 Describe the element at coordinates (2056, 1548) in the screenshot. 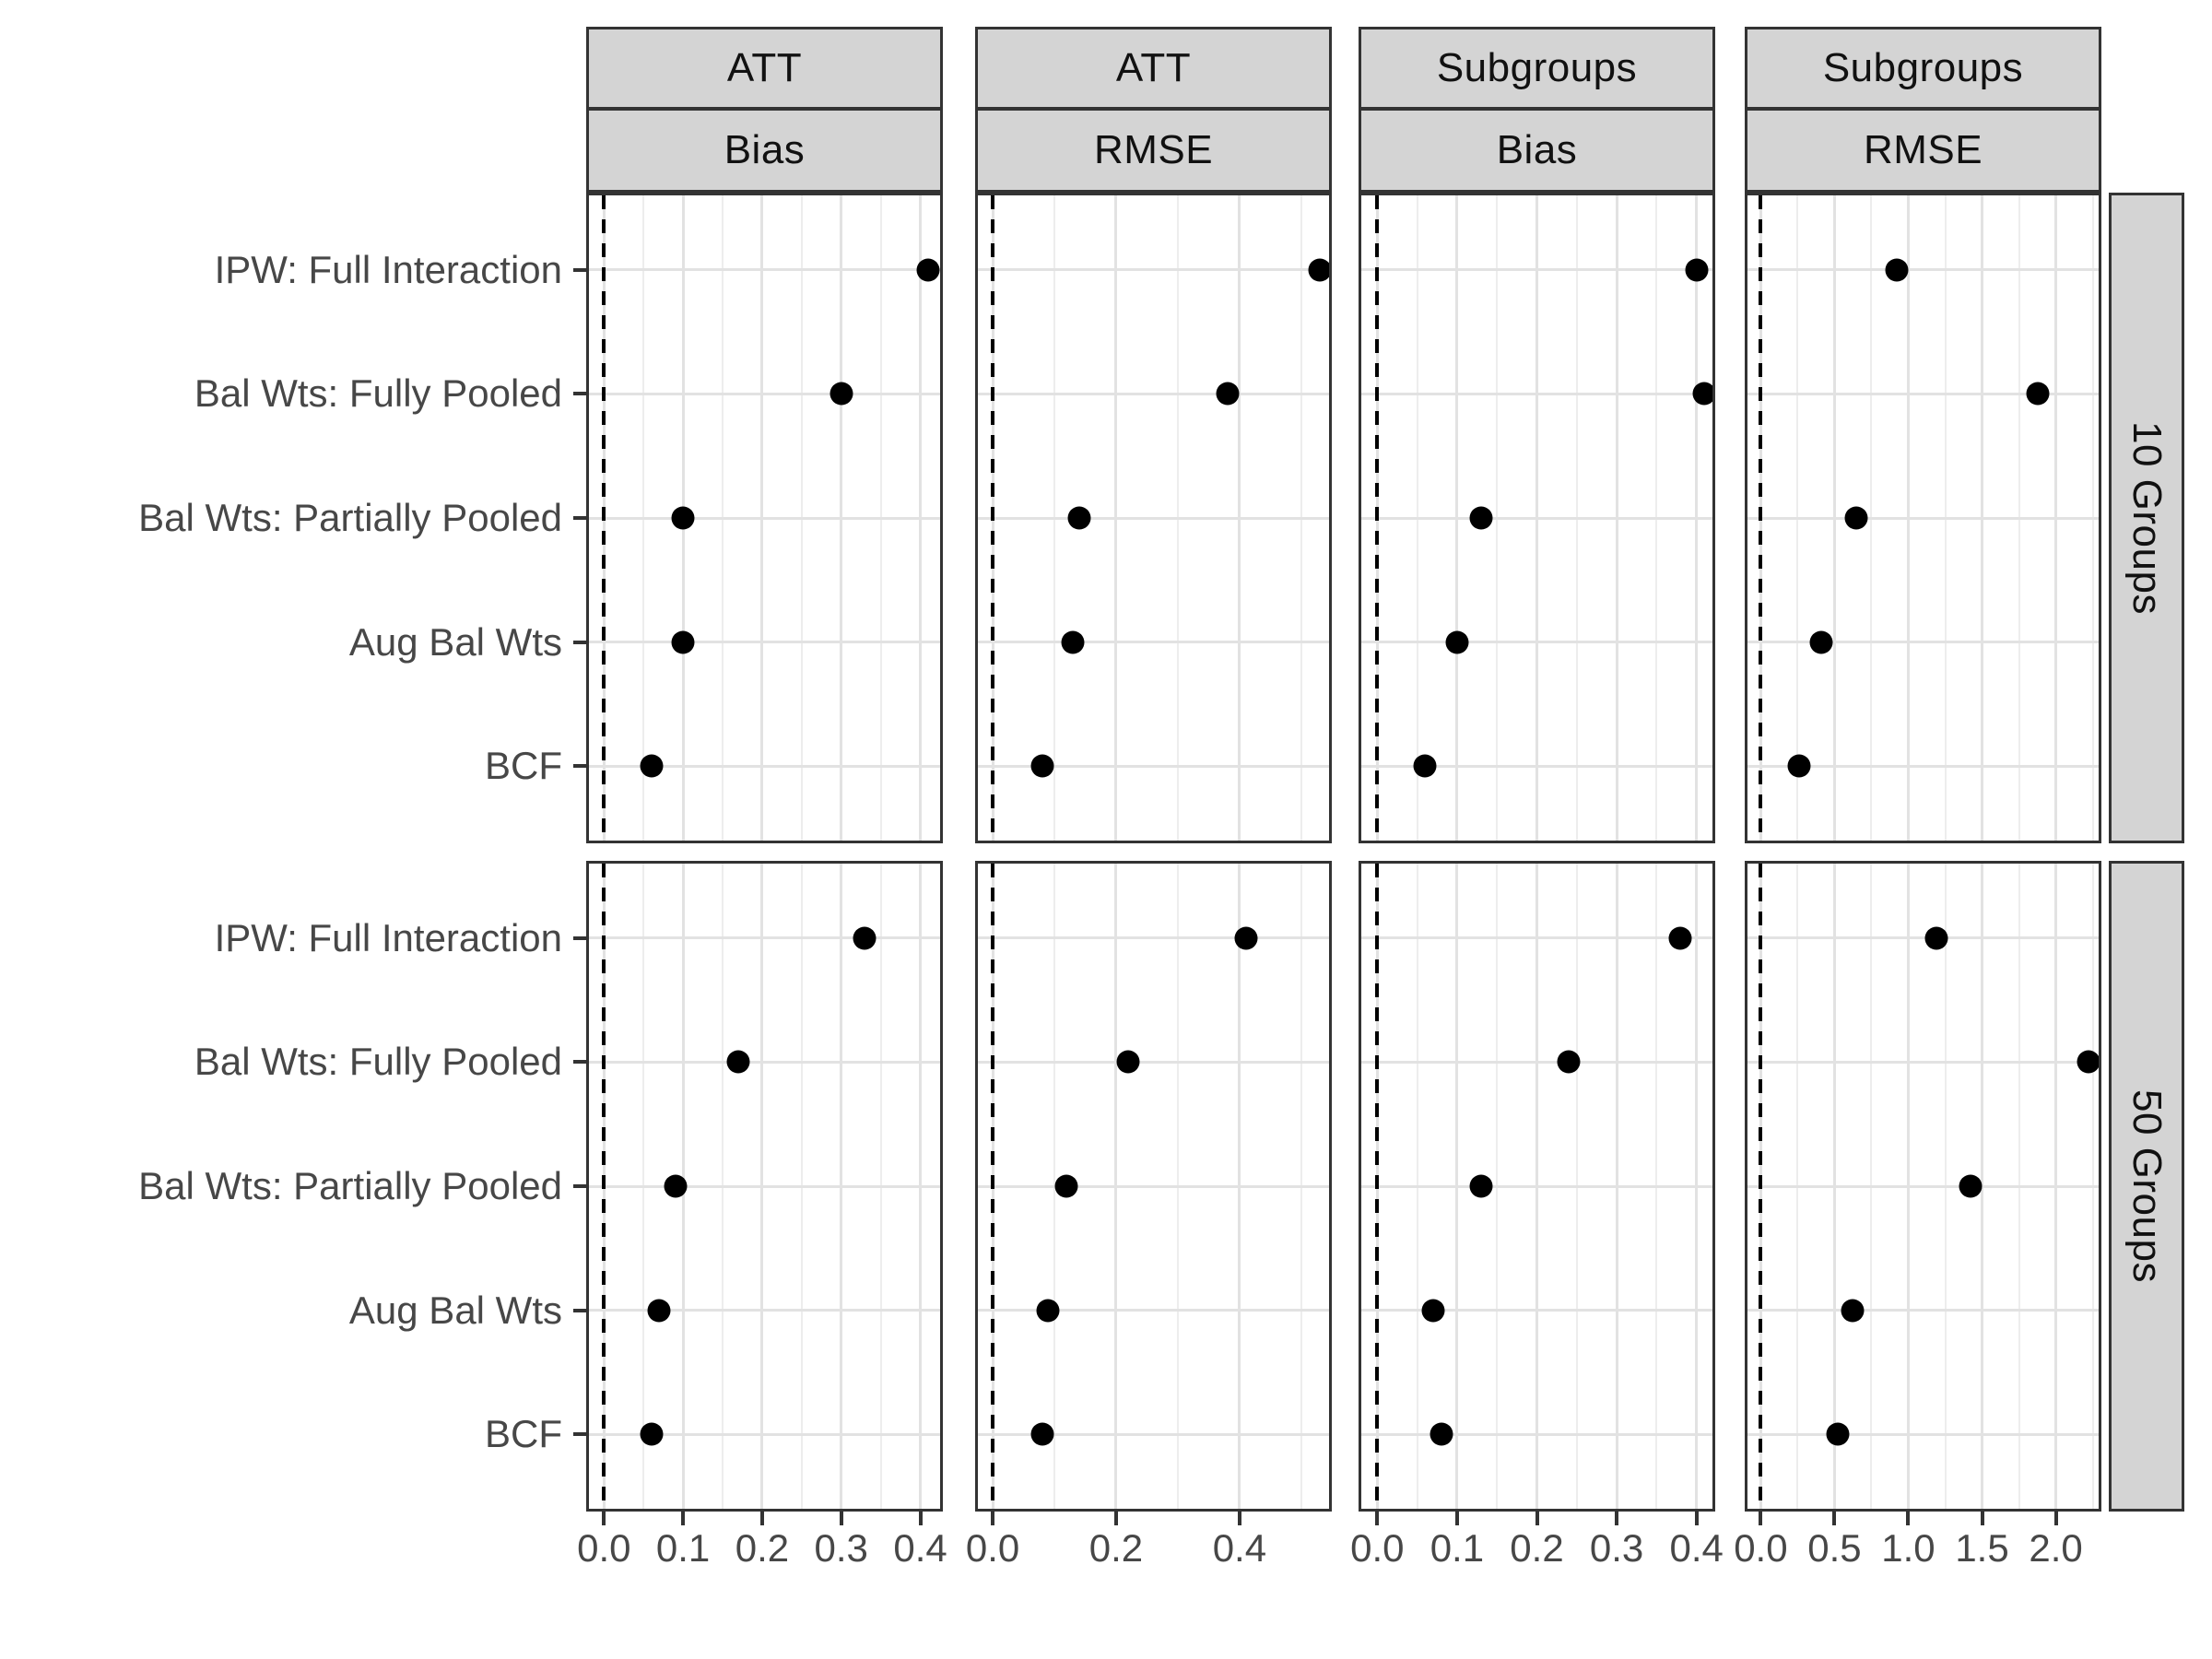

I see `x-axis-label: 2.0` at that location.